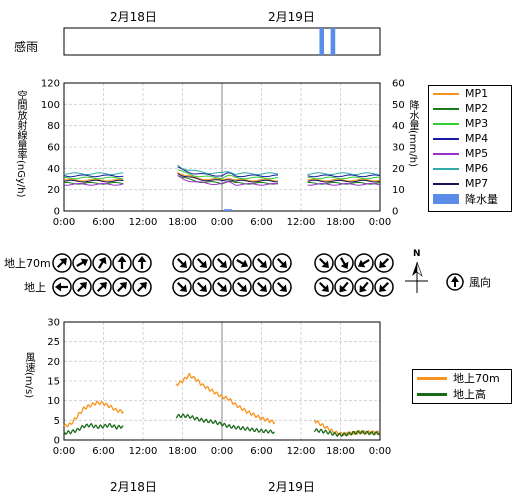 The width and height of the screenshot is (520, 500). What do you see at coordinates (477, 123) in the screenshot?
I see `legend-text: MP3` at bounding box center [477, 123].